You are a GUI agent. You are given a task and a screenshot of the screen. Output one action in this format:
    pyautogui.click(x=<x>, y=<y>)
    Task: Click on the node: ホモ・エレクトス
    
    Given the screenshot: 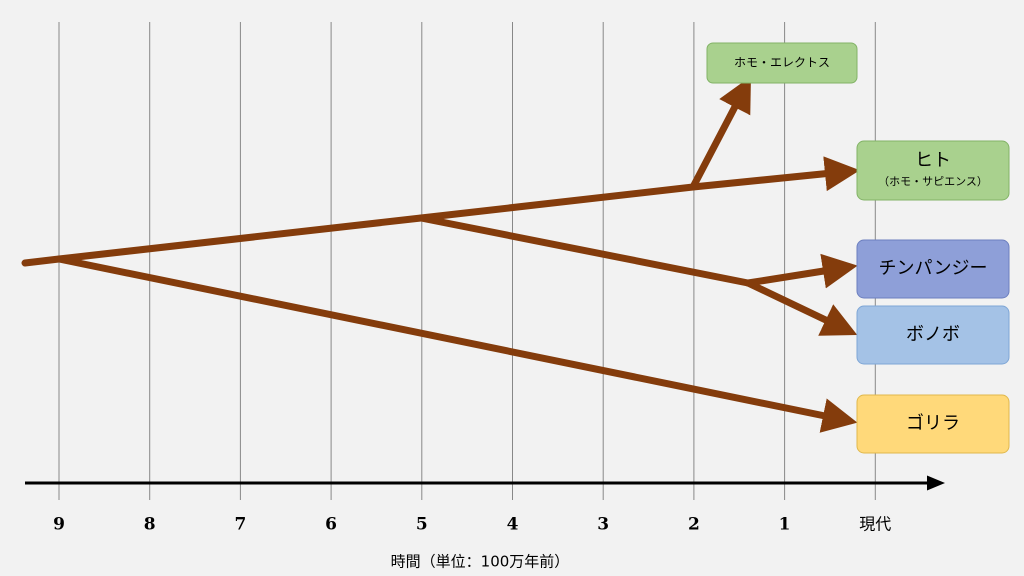 What is the action you would take?
    pyautogui.click(x=782, y=63)
    